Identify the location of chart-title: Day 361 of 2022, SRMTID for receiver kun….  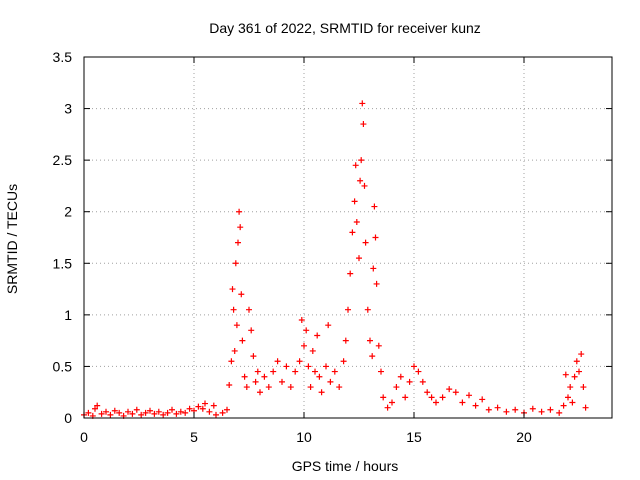
(345, 28).